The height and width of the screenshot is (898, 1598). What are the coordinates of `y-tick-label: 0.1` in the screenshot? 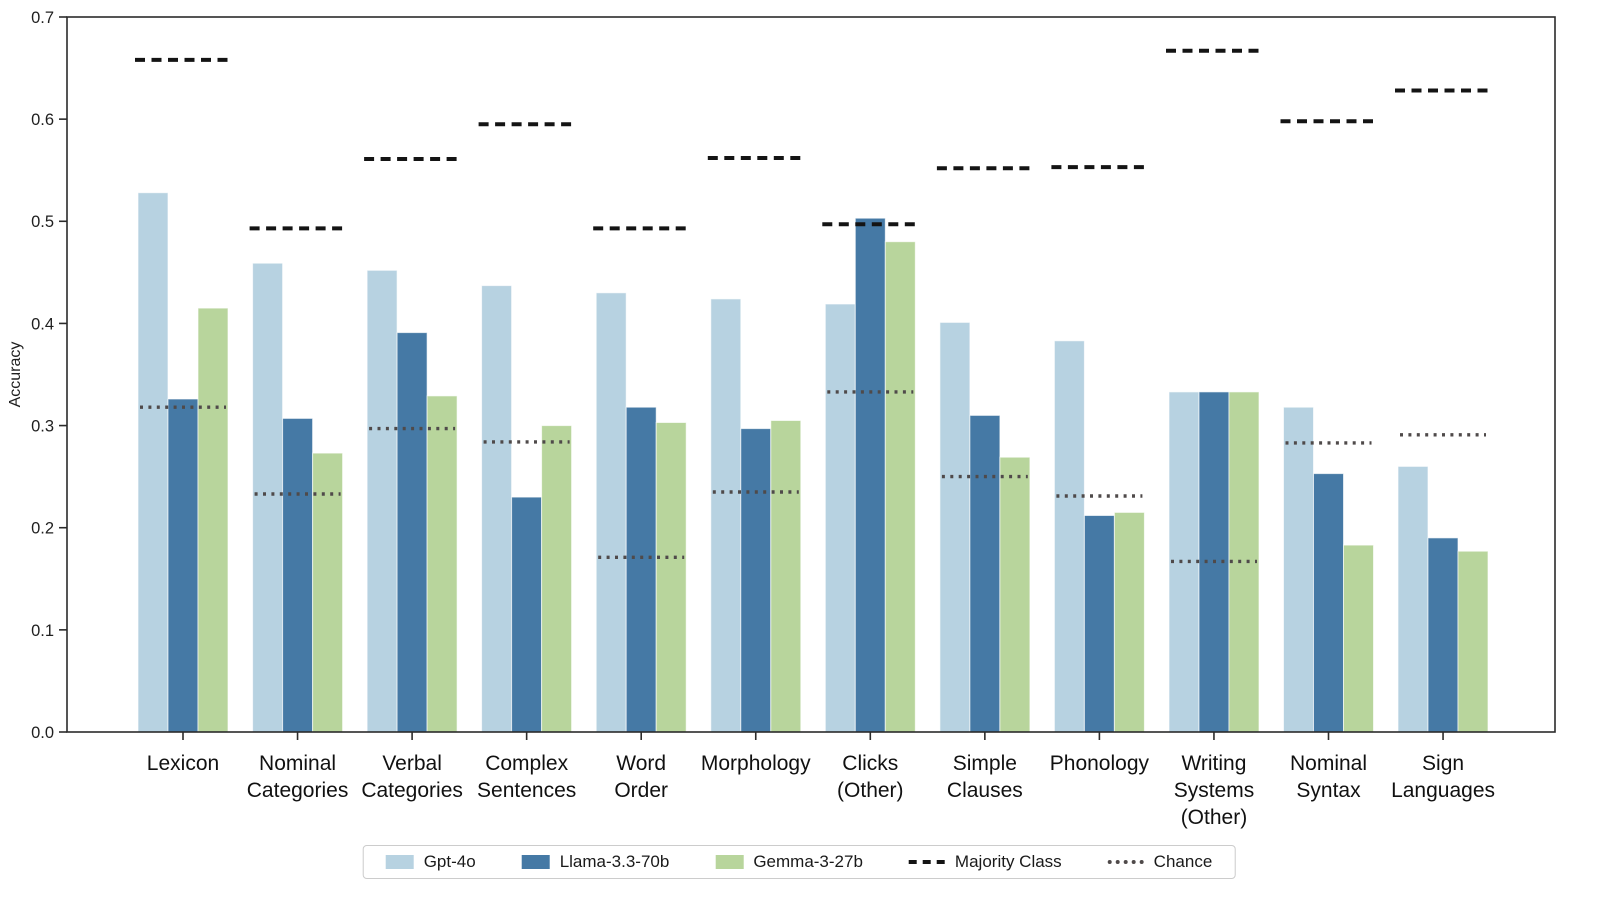 It's located at (42, 631).